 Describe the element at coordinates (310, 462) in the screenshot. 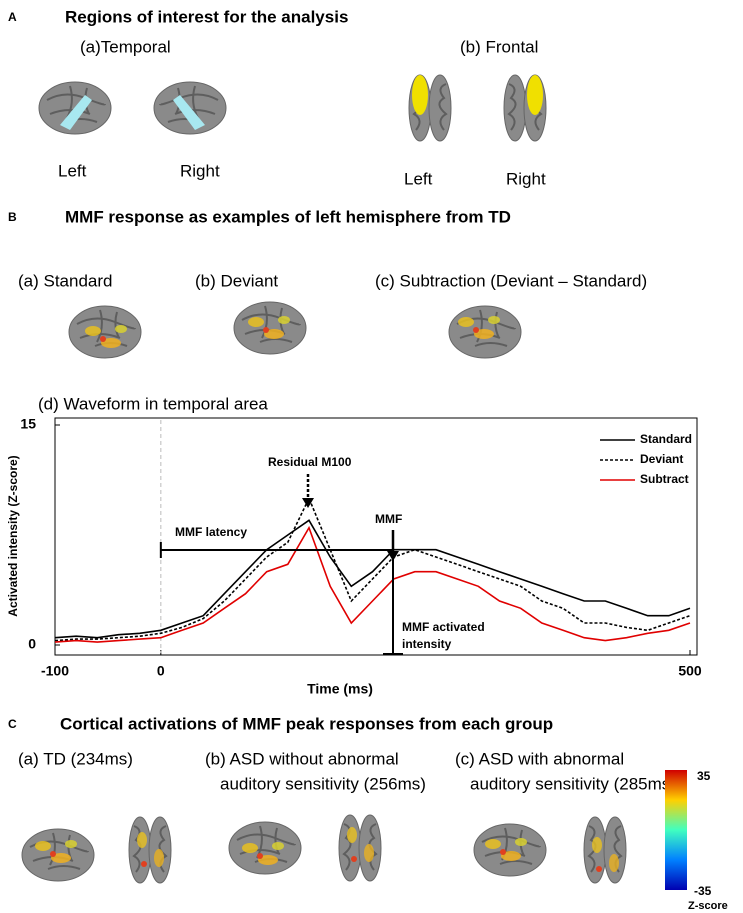

I see `annotation: Residual M100` at that location.